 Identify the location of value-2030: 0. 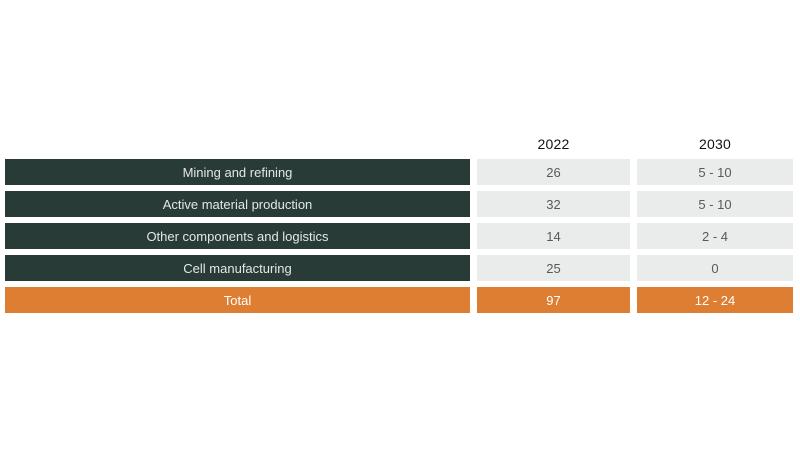
(715, 268).